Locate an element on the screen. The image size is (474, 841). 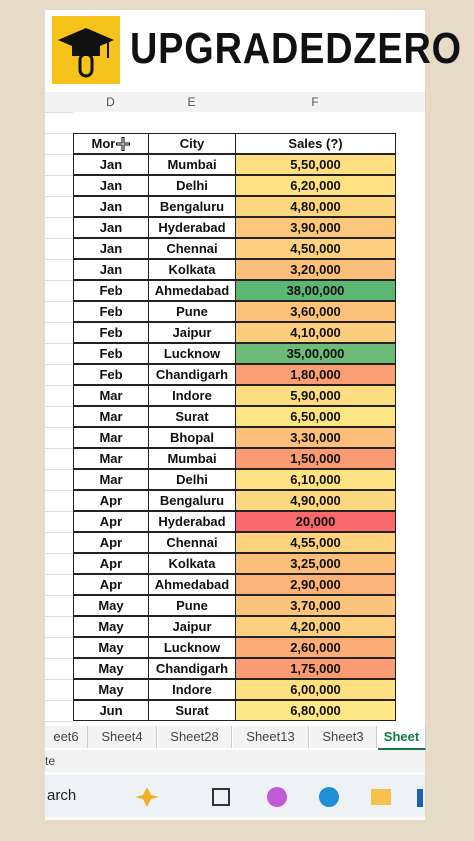
table-cell: 4,10,000 is located at coordinates (315, 332).